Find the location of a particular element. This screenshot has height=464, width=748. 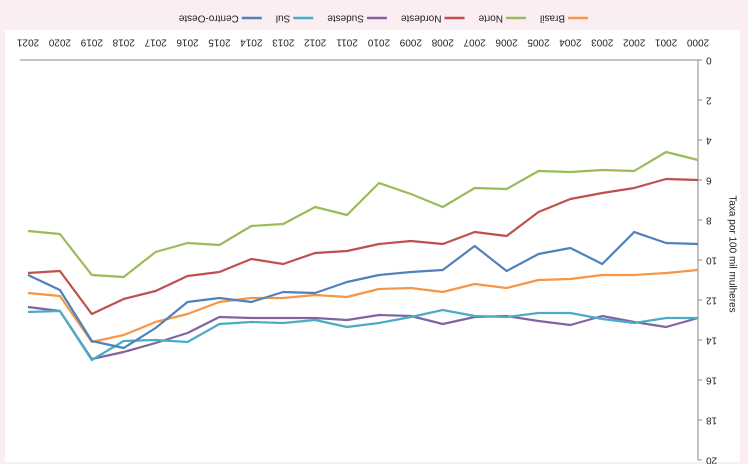

y-tick-label: 6 is located at coordinates (709, 179).